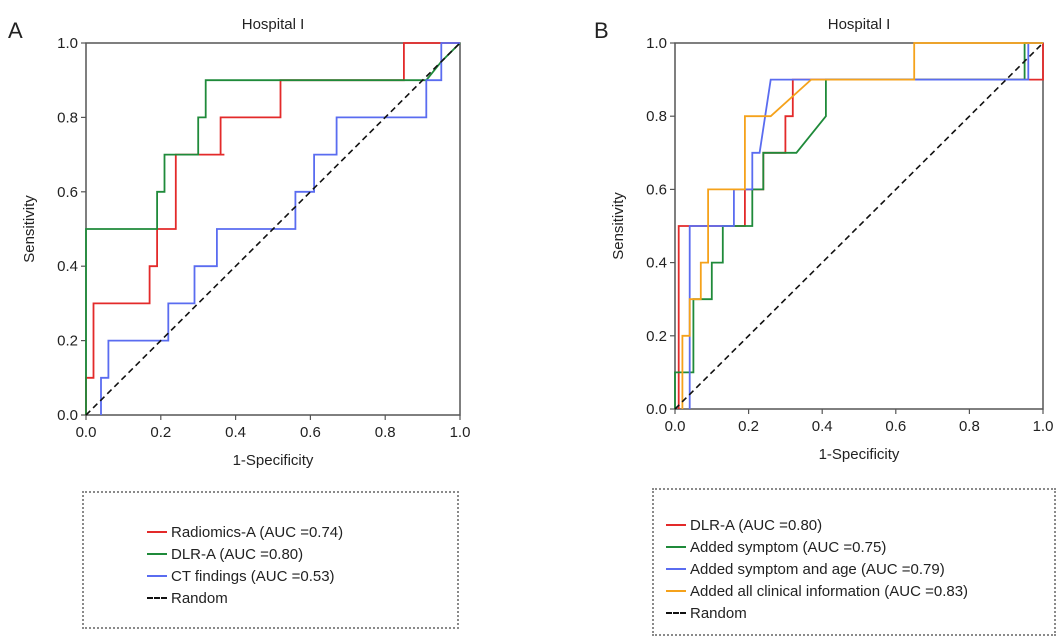 Image resolution: width=1060 pixels, height=639 pixels. Describe the element at coordinates (67, 341) in the screenshot. I see `panel-a-y-tick-label: 0.2` at that location.